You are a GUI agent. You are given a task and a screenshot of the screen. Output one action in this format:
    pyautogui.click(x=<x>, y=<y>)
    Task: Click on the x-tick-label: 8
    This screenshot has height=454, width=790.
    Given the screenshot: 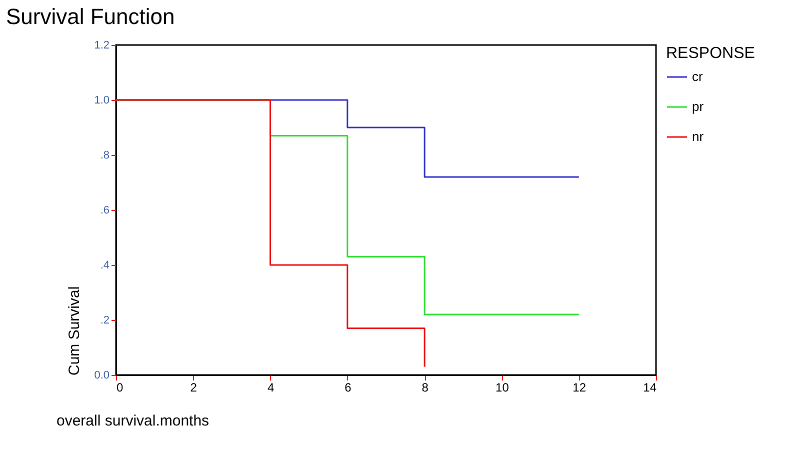 What is the action you would take?
    pyautogui.click(x=425, y=387)
    